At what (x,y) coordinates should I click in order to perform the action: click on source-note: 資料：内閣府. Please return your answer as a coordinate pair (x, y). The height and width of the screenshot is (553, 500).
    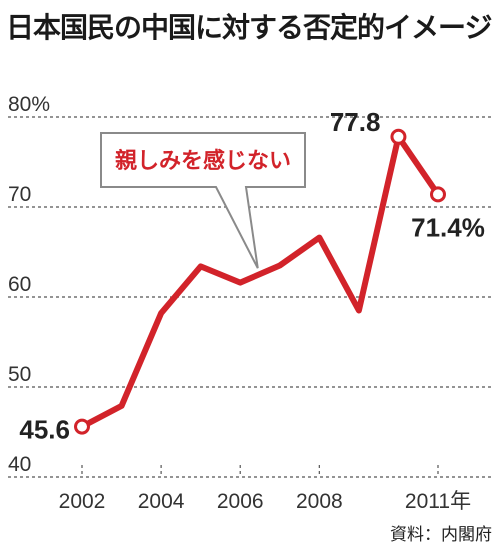
    Looking at the image, I should click on (441, 535).